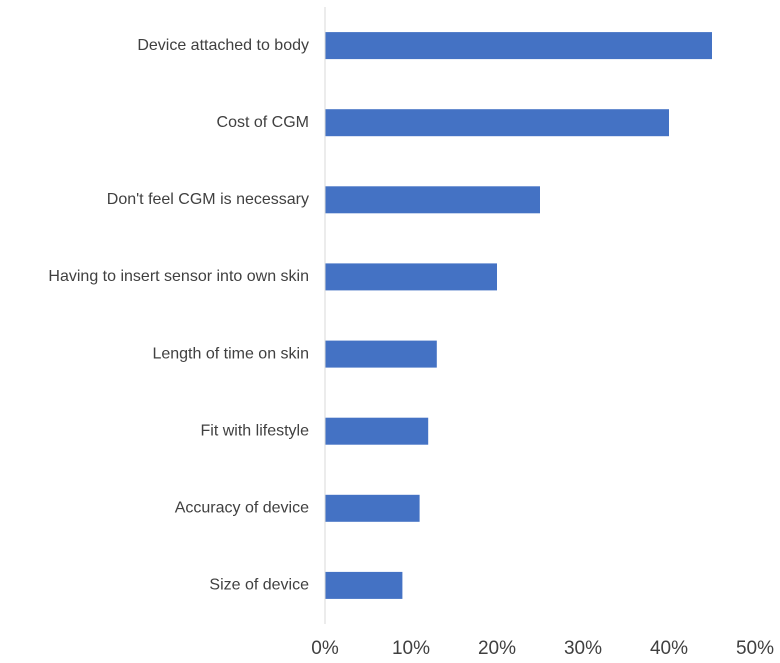 This screenshot has width=780, height=663. Describe the element at coordinates (208, 199) in the screenshot. I see `category-label-don-t-feel-cgm-is-necessary: Don't feel CGM is necessary` at that location.